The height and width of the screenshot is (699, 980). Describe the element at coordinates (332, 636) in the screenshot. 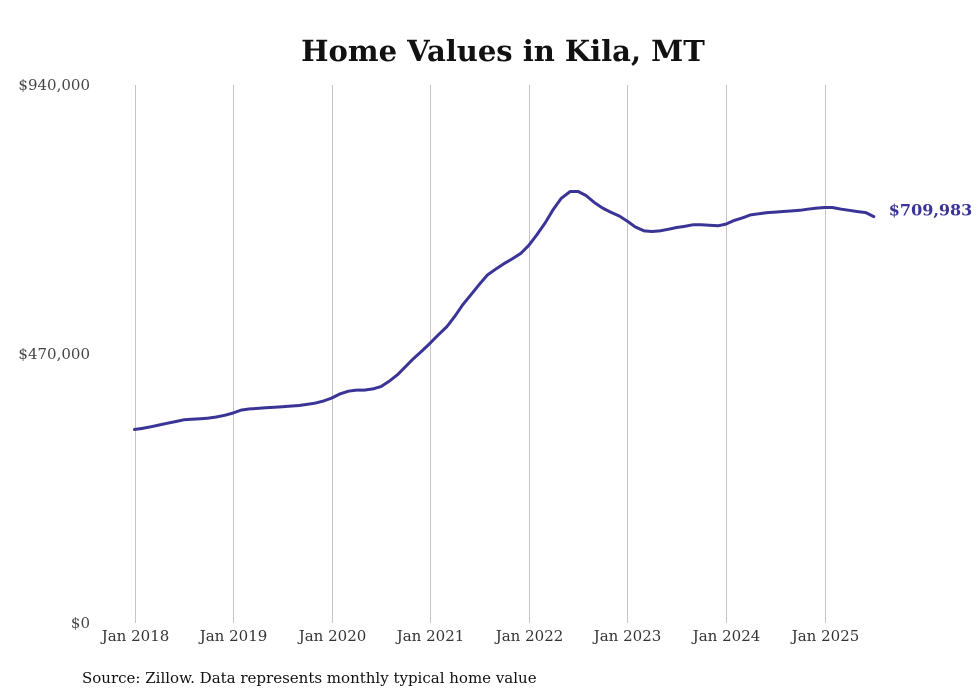

I see `x-tick-label: Jan 2020` at that location.